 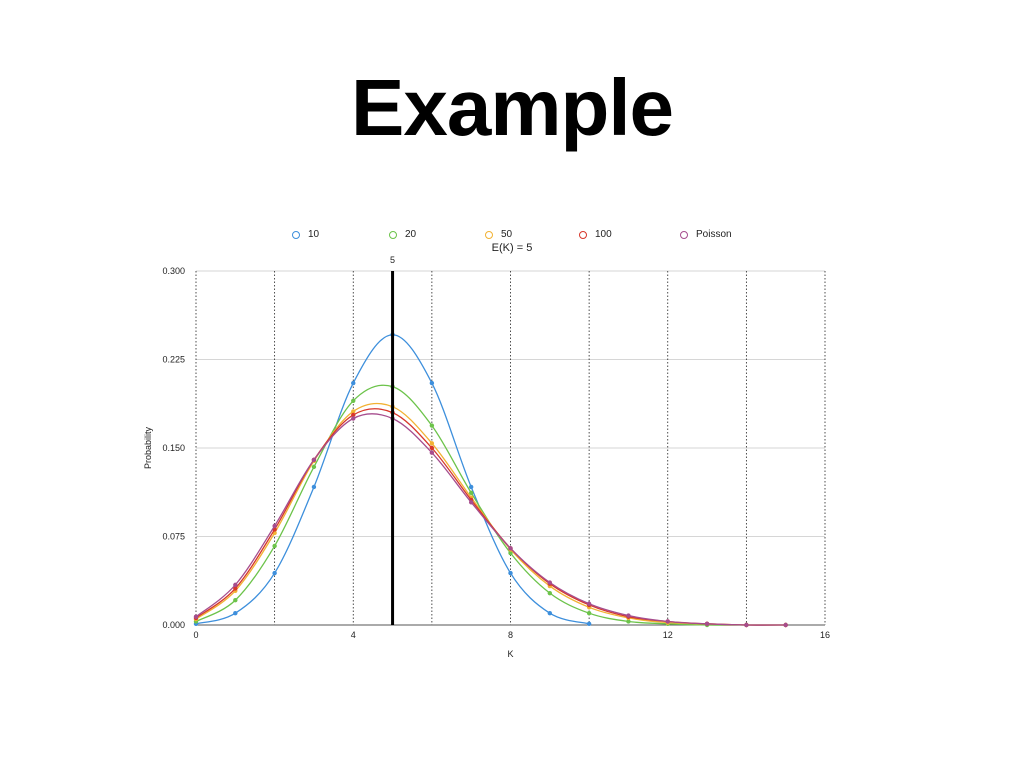 I want to click on legend-item-20: 20, so click(x=402, y=234).